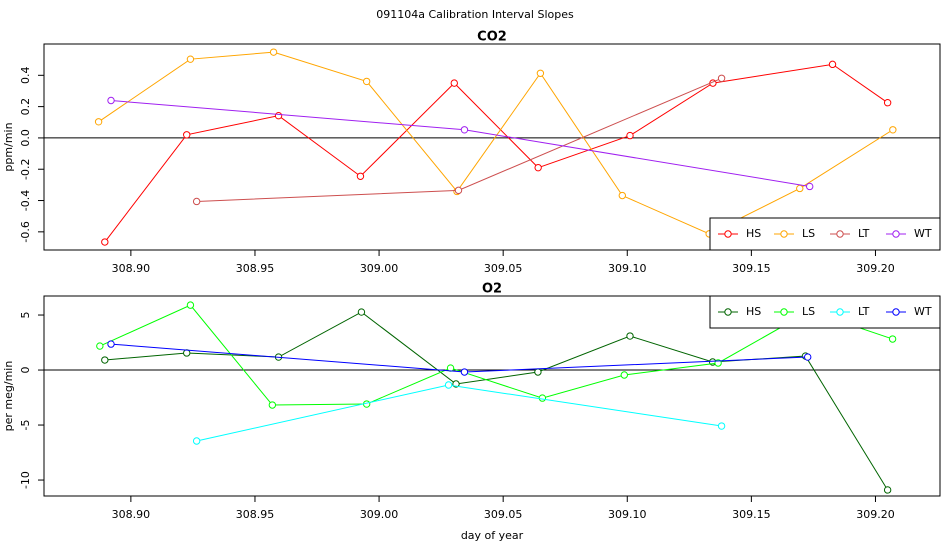 The height and width of the screenshot is (550, 950). I want to click on y-tick-label: 5, so click(25, 315).